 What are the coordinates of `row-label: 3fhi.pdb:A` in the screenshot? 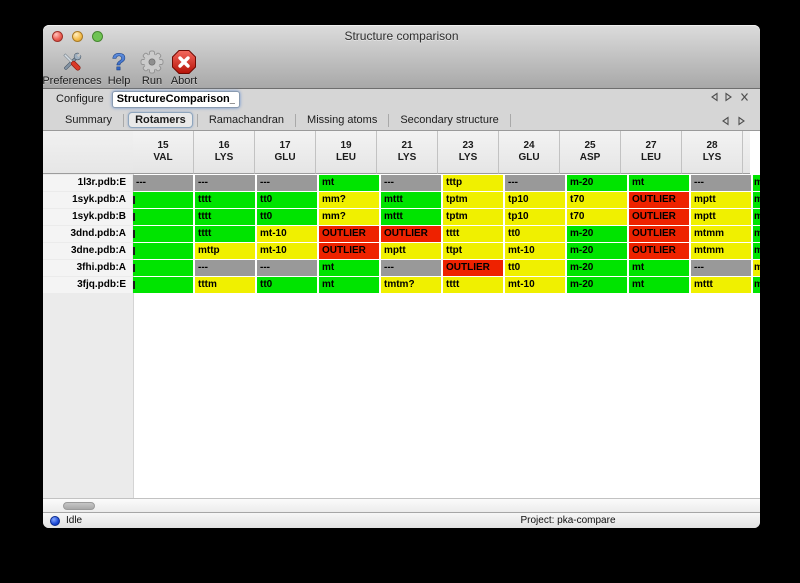 It's located at (87, 268).